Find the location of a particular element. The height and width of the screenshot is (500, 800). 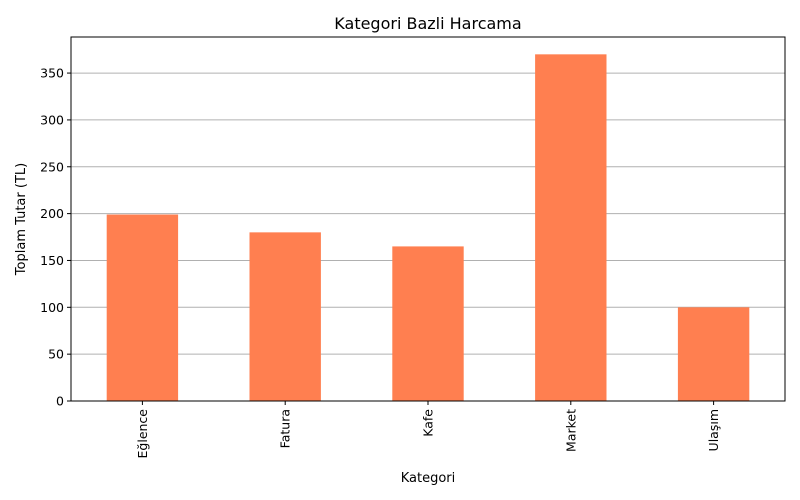

x-axis: Eğlence Fatura Kafe Market Ulaşım is located at coordinates (428, 429).